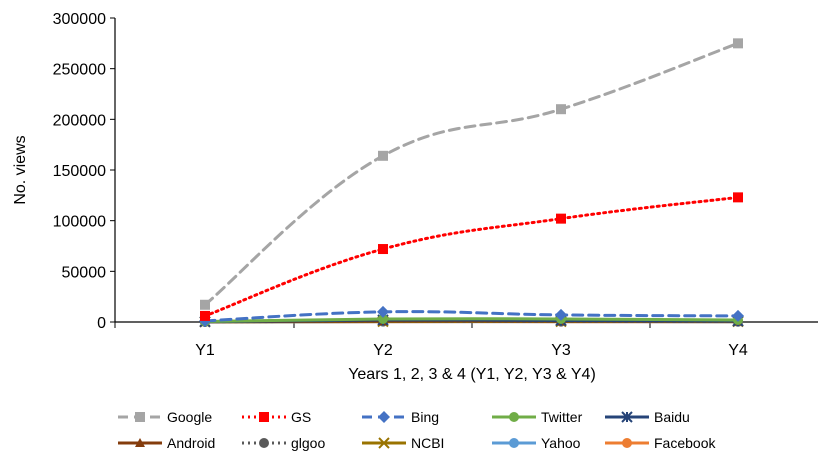 The width and height of the screenshot is (818, 461). Describe the element at coordinates (425, 417) in the screenshot. I see `legend-label: Bing` at that location.